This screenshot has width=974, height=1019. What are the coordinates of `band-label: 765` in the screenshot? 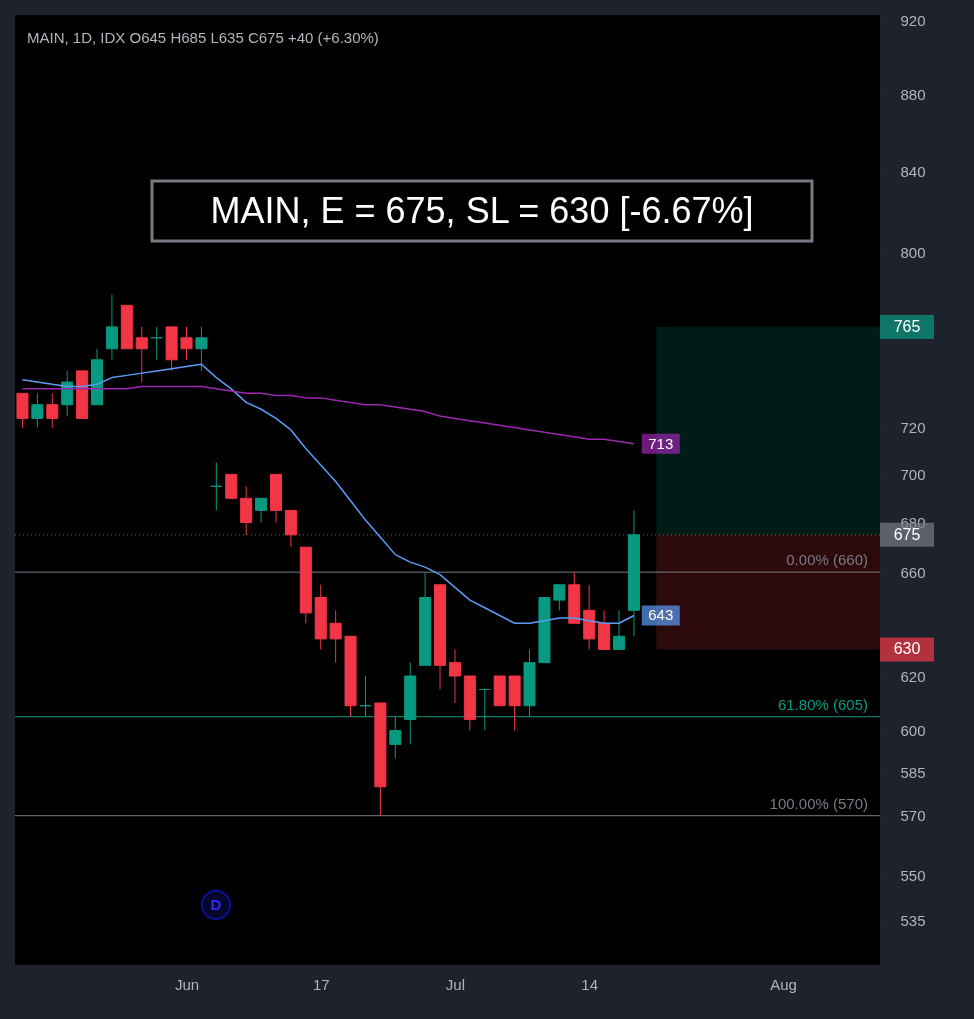 It's located at (907, 326).